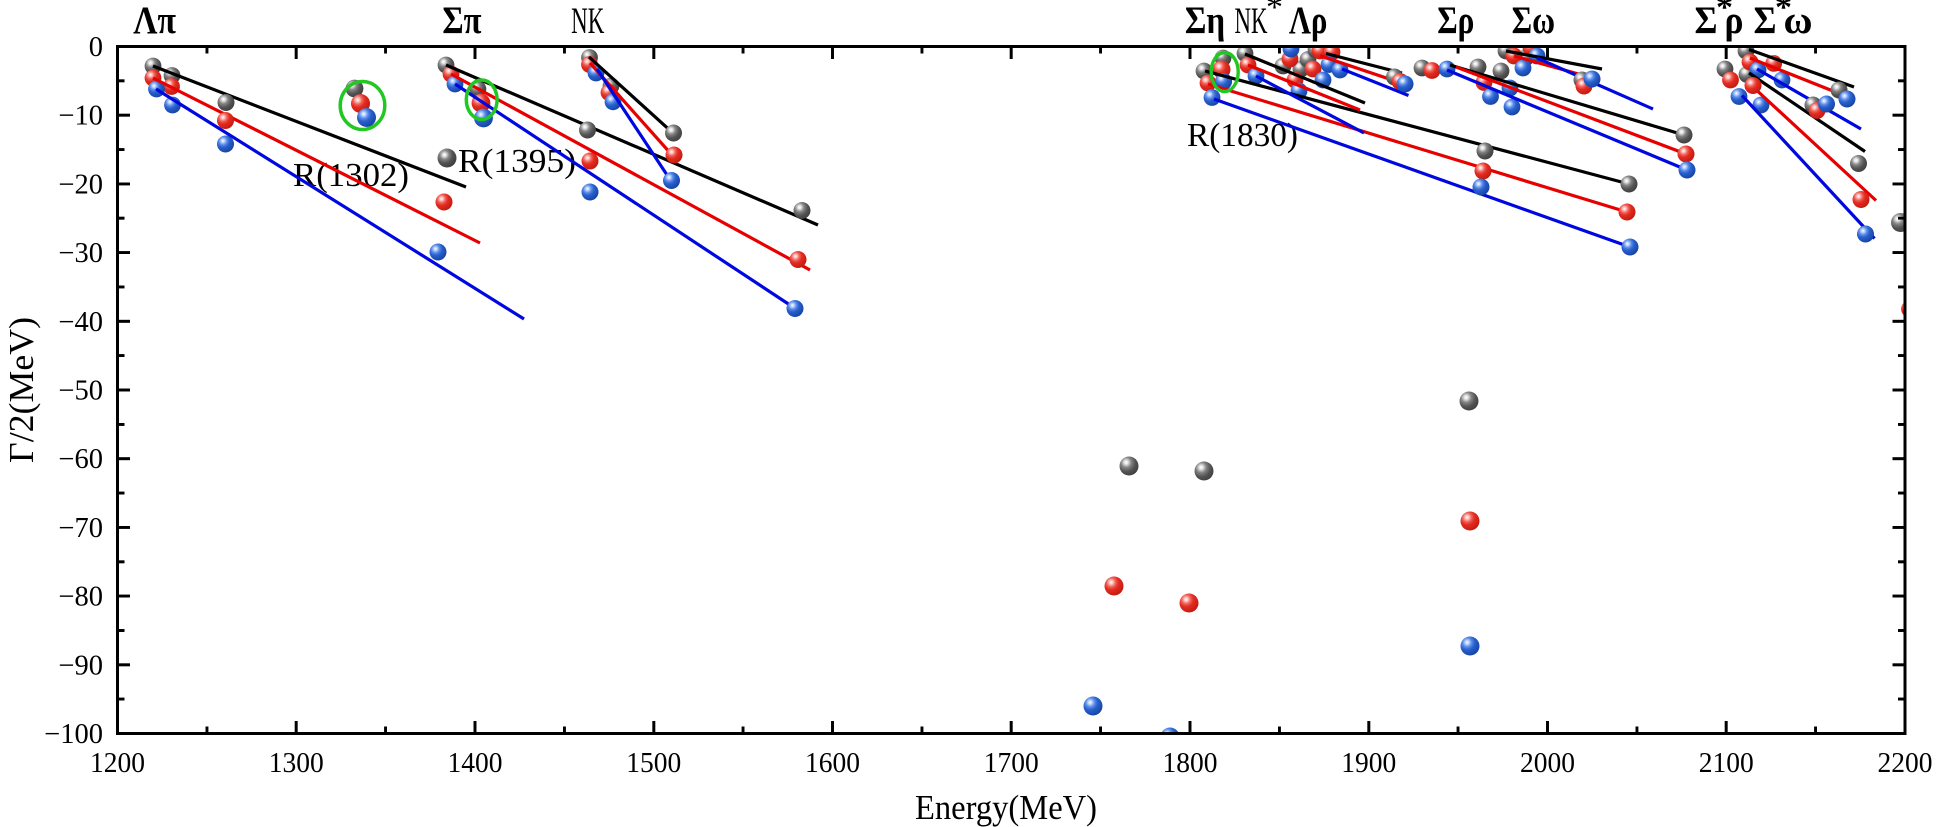  What do you see at coordinates (1205, 21) in the screenshot?
I see `svg-text: Ση` at bounding box center [1205, 21].